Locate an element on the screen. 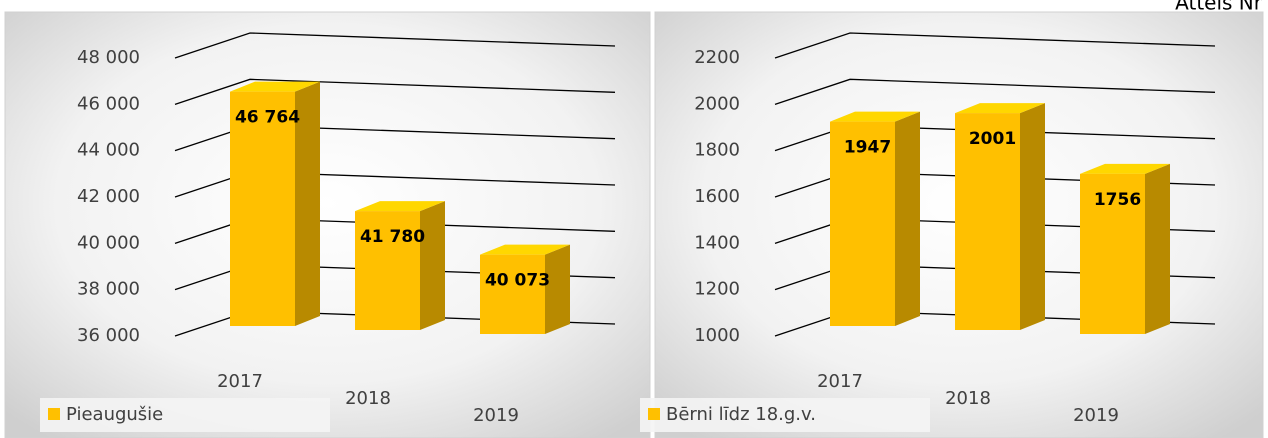  y-tick-label: 1400 is located at coordinates (717, 242).